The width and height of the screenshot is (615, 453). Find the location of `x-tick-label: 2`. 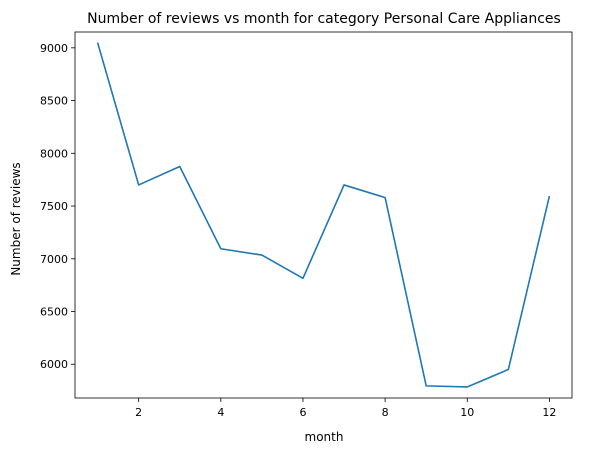

x-tick-label: 2 is located at coordinates (138, 412).